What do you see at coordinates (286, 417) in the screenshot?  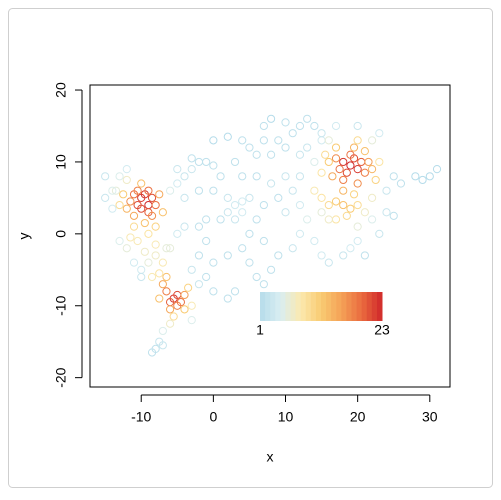 I see `x-tick-label: 10` at bounding box center [286, 417].